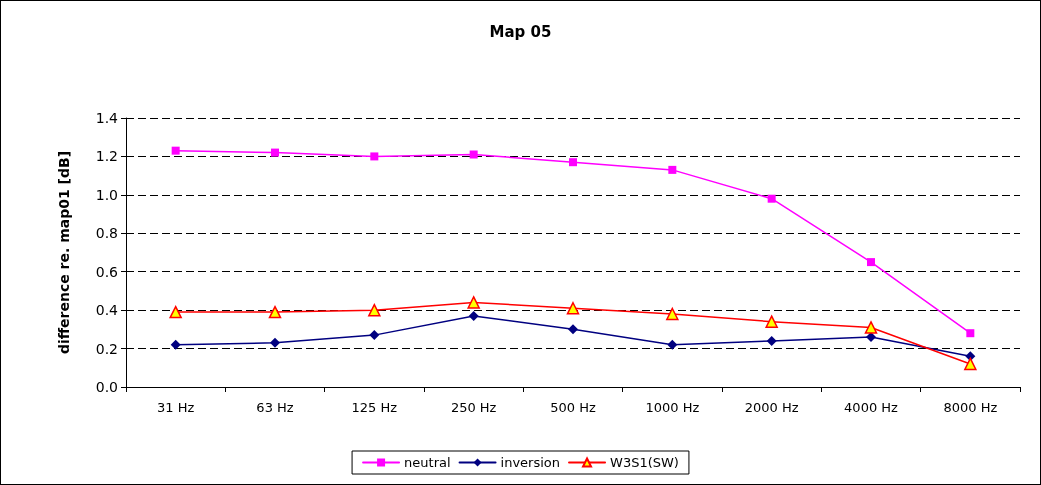 This screenshot has width=1041, height=485. Describe the element at coordinates (107, 310) in the screenshot. I see `y-tick-label: 0.4` at that location.